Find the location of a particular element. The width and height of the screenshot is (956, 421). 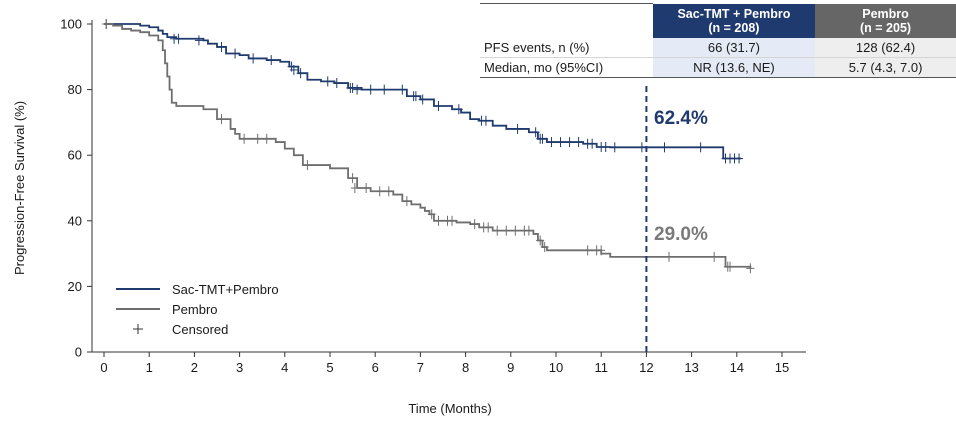

y-tick-label: 20 is located at coordinates (75, 286).